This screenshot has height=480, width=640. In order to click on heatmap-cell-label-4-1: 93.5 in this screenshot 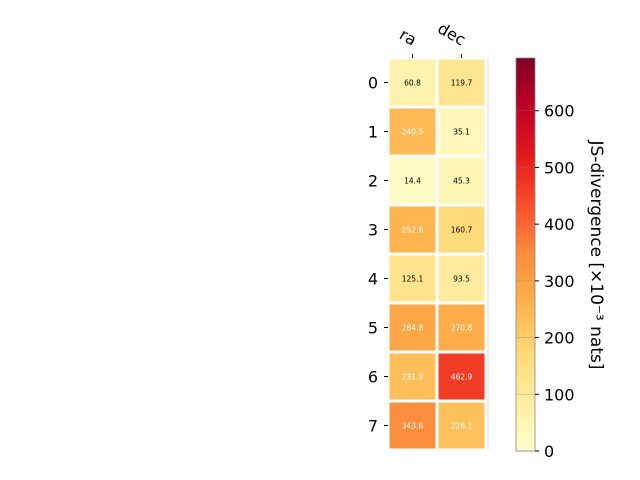, I will do `click(461, 279)`.